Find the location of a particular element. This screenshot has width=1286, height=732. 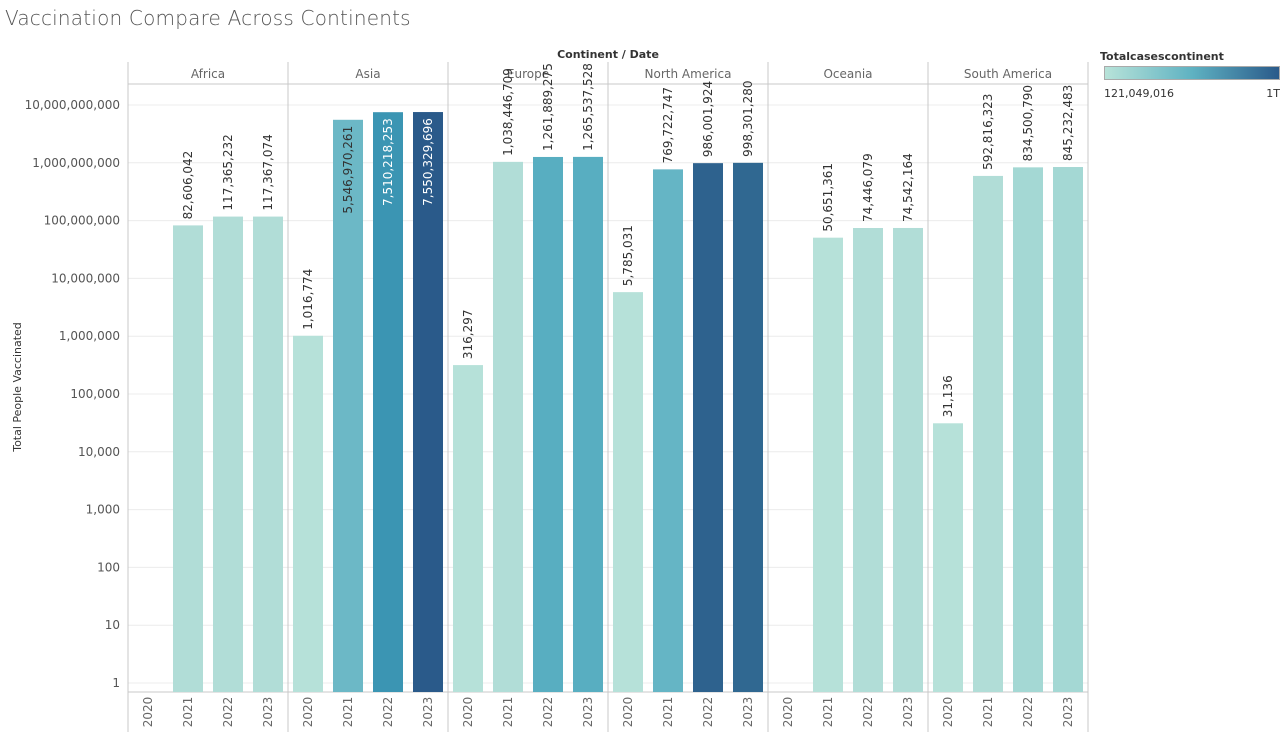

y-tick-label: 100,000 is located at coordinates (95, 394).